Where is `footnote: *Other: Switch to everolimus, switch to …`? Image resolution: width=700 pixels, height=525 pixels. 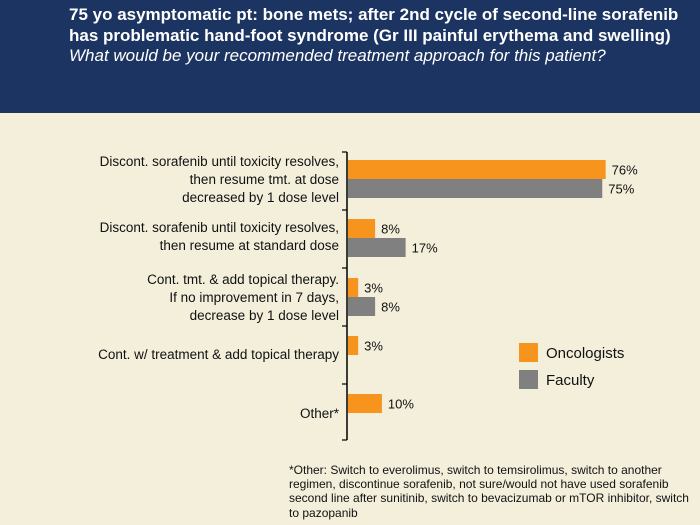
footnote: *Other: Switch to everolimus, switch to … is located at coordinates (489, 491).